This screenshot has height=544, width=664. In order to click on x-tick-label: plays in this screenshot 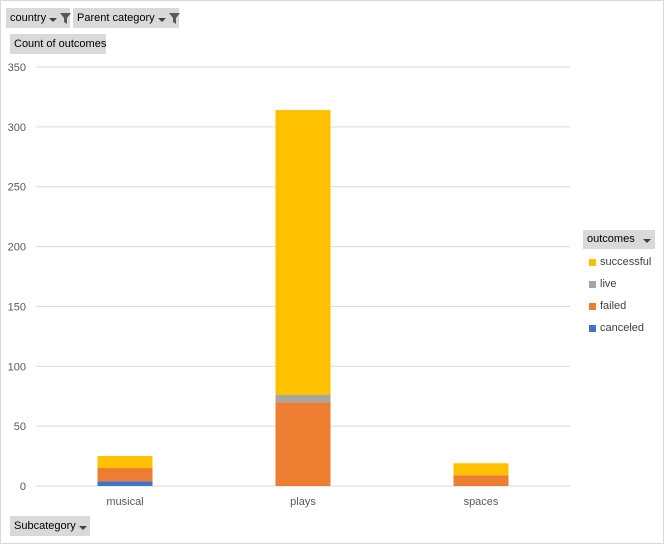, I will do `click(303, 502)`.